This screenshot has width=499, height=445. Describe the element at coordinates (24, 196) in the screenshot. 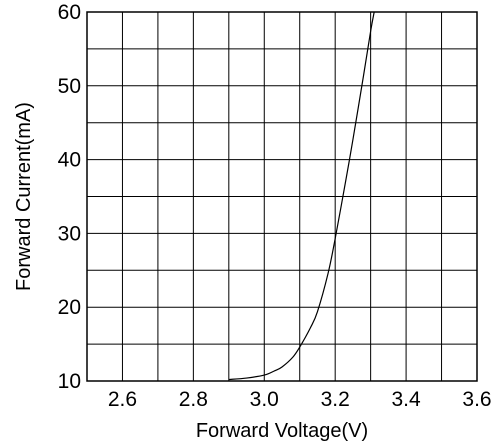

I see `y-axis-title: Forward Current(mA)` at that location.